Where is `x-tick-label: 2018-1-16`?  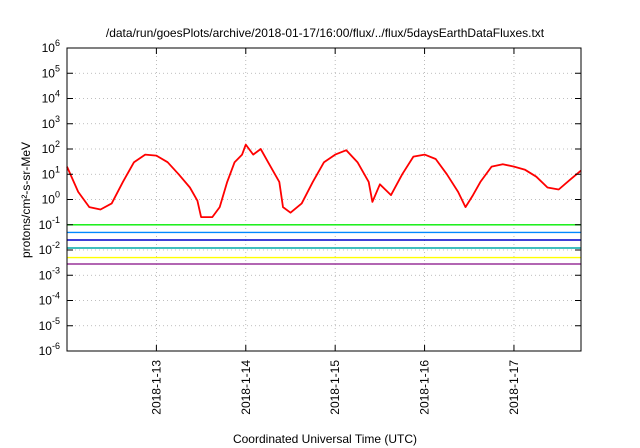 x-tick-label: 2018-1-16 is located at coordinates (425, 387).